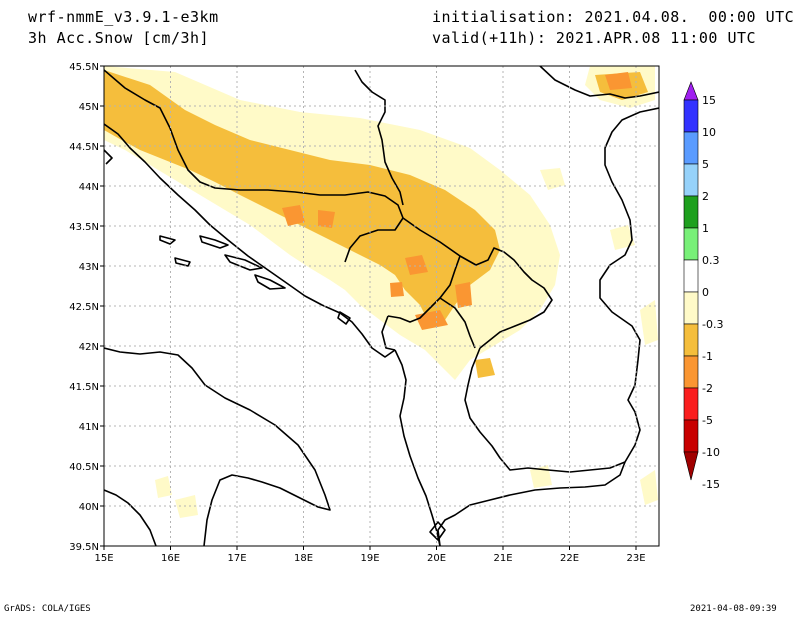 The width and height of the screenshot is (800, 618). I want to click on lon-tick-label: 23E, so click(635, 558).